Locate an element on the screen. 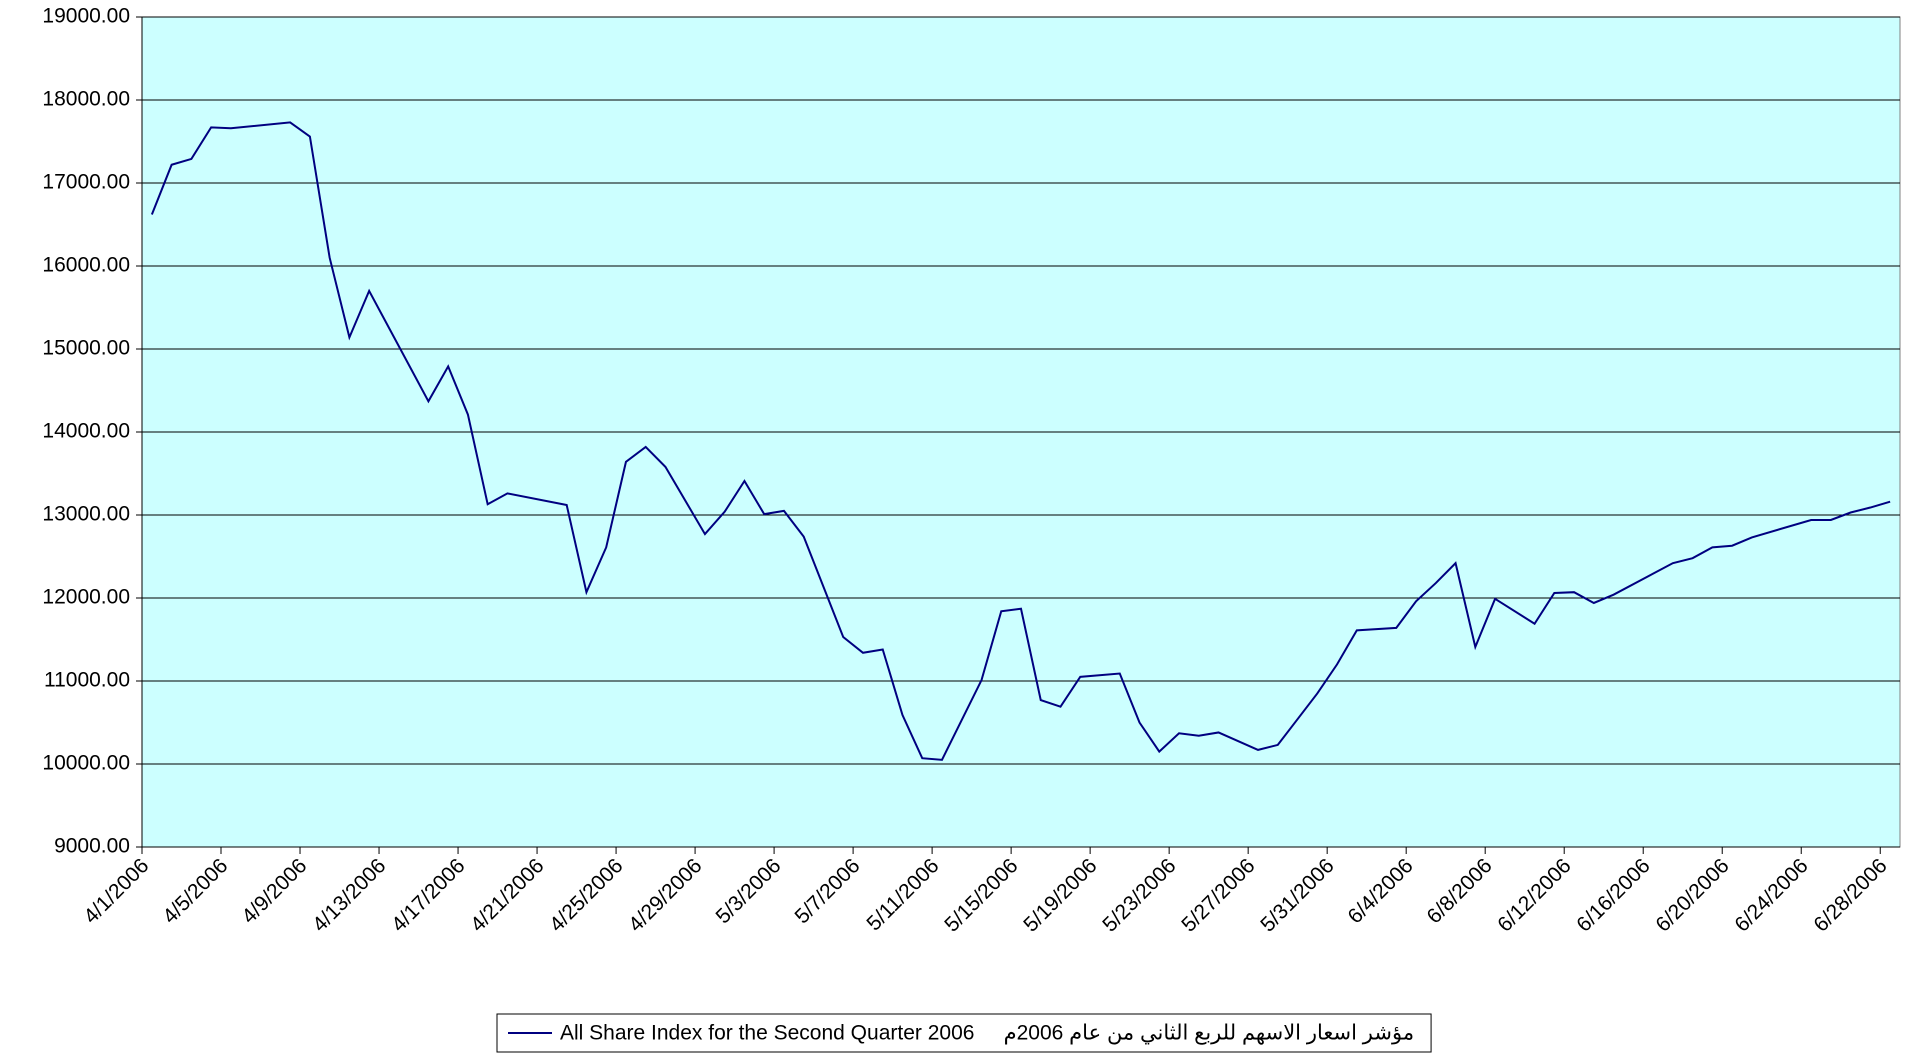  x-tick-label: 6/20/2006 is located at coordinates (1692, 895).